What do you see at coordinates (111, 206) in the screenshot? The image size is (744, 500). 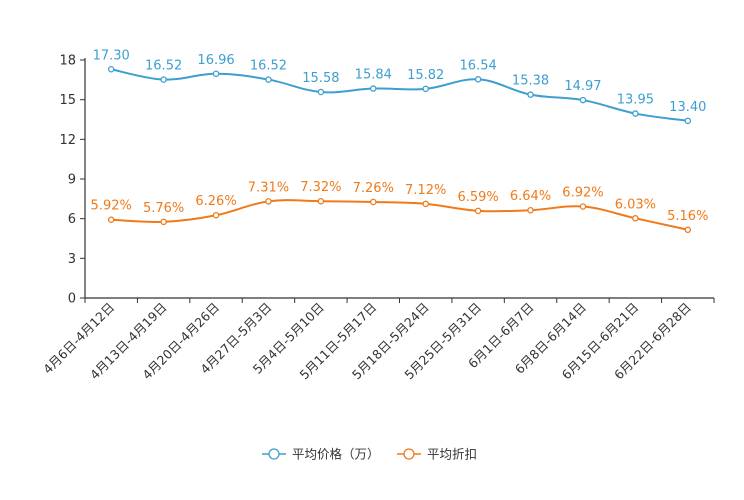 I see `data-label: 5.92%` at bounding box center [111, 206].